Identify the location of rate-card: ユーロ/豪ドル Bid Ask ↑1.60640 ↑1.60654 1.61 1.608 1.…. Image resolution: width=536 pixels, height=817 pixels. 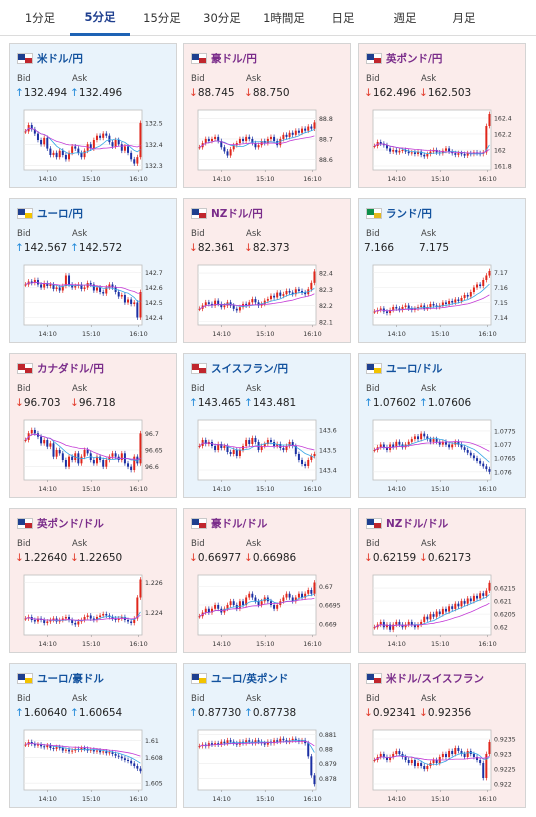
(93, 735).